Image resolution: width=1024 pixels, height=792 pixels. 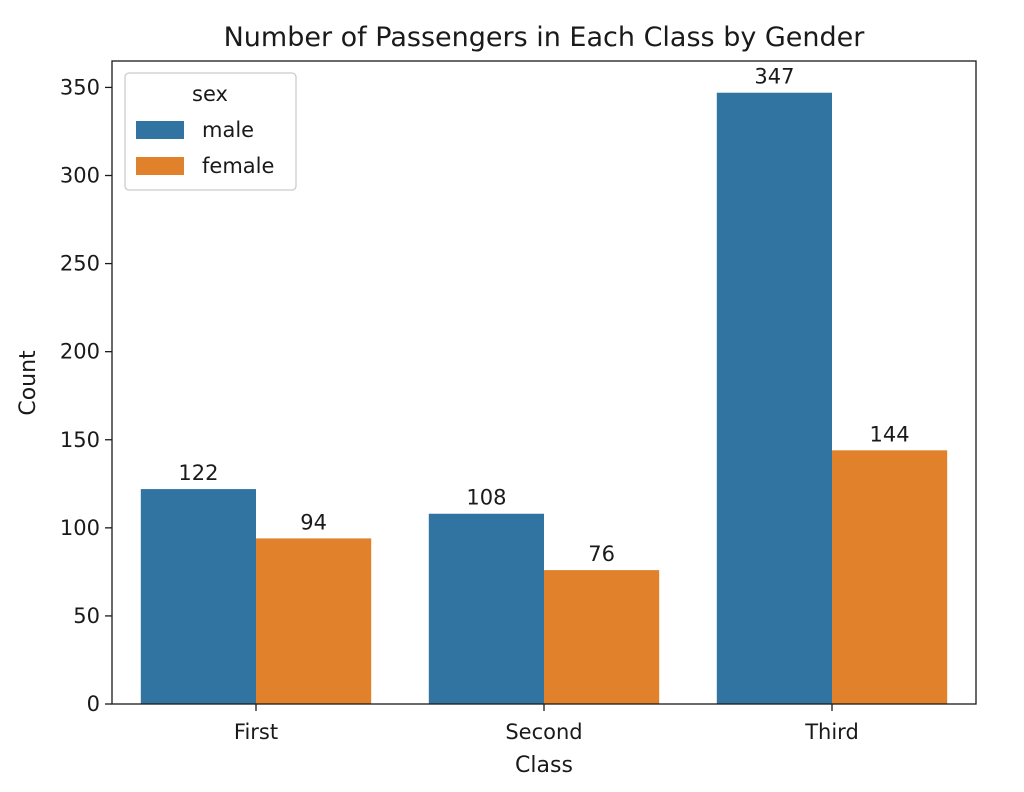 What do you see at coordinates (831, 732) in the screenshot?
I see `x-tick-label: Third` at bounding box center [831, 732].